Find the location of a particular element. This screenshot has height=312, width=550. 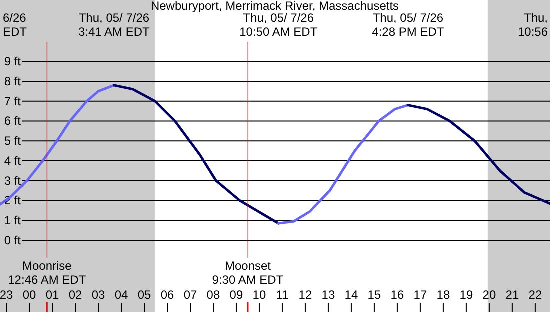

x-tick-label: 12 is located at coordinates (305, 295).